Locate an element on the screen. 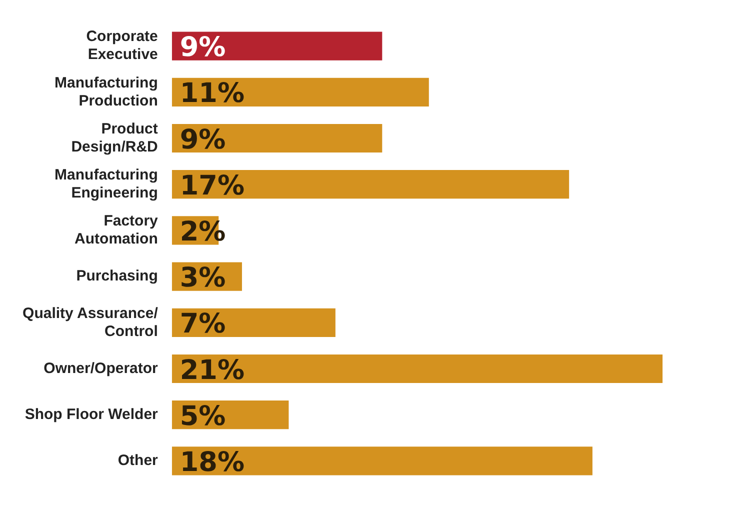  y-tick-label: Factory Automation is located at coordinates (116, 230).